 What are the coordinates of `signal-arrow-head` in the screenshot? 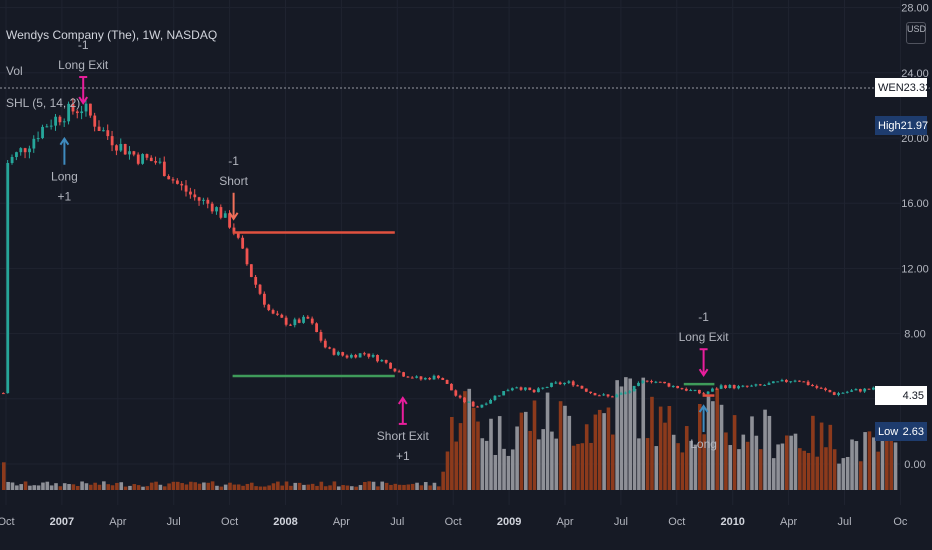 It's located at (64, 141).